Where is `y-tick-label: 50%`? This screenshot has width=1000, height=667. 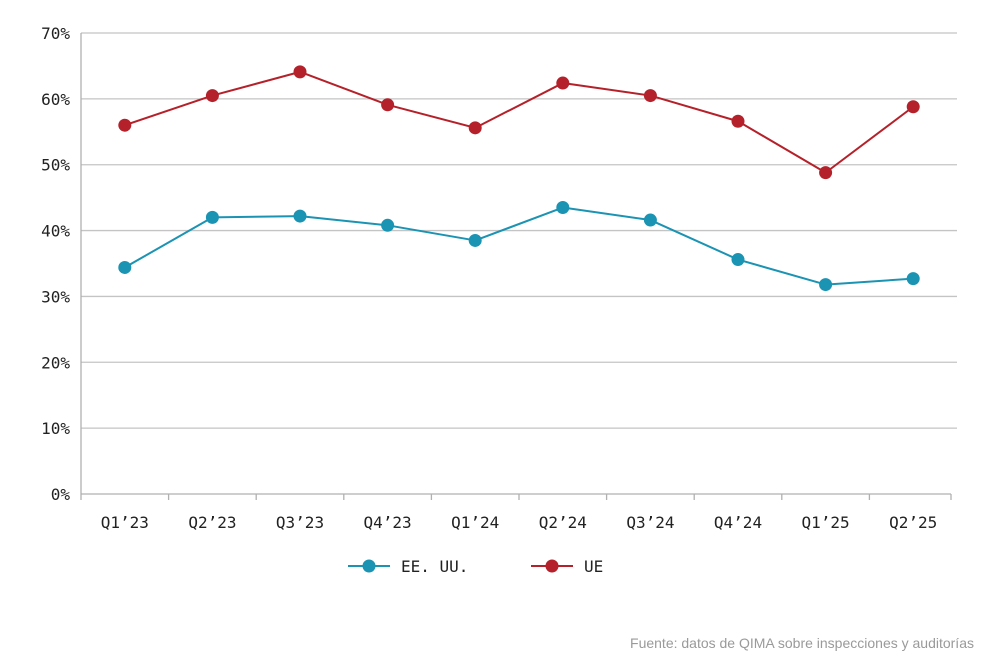 y-tick-label: 50% is located at coordinates (55, 165).